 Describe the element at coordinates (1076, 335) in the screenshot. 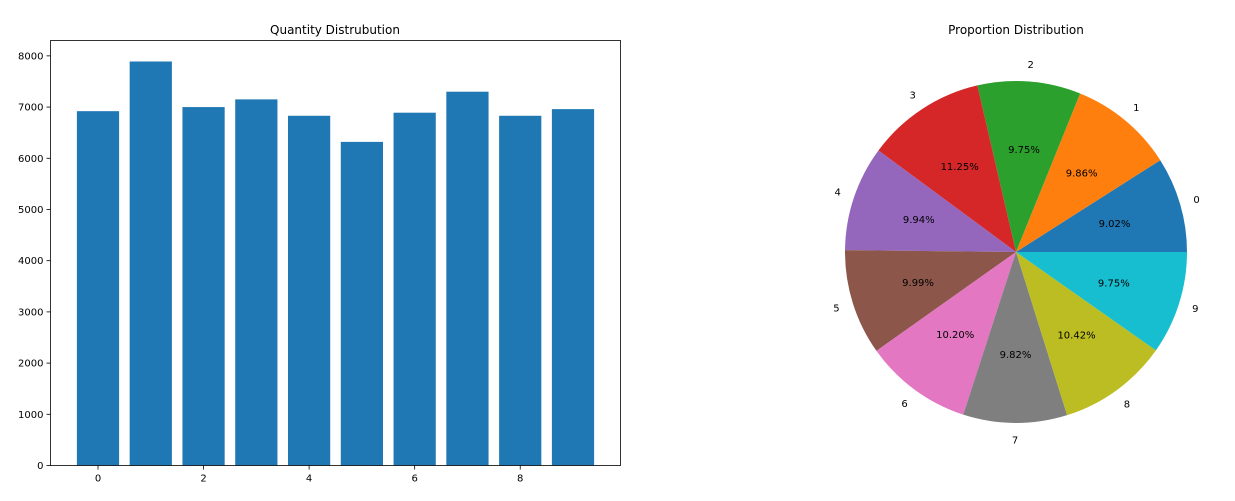

I see `pie-percent-label: 10.42%` at that location.